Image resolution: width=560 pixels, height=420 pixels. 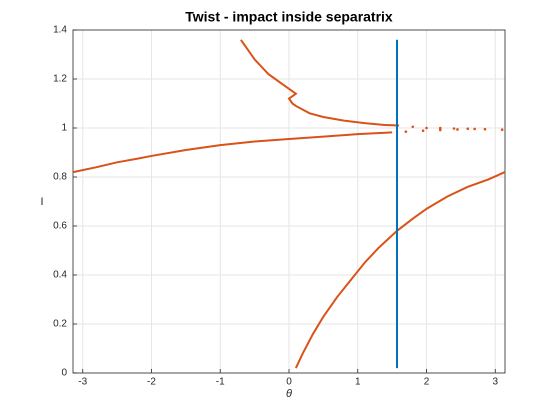 What do you see at coordinates (289, 17) in the screenshot?
I see `chart-title: Twist - impact inside separatrix` at bounding box center [289, 17].